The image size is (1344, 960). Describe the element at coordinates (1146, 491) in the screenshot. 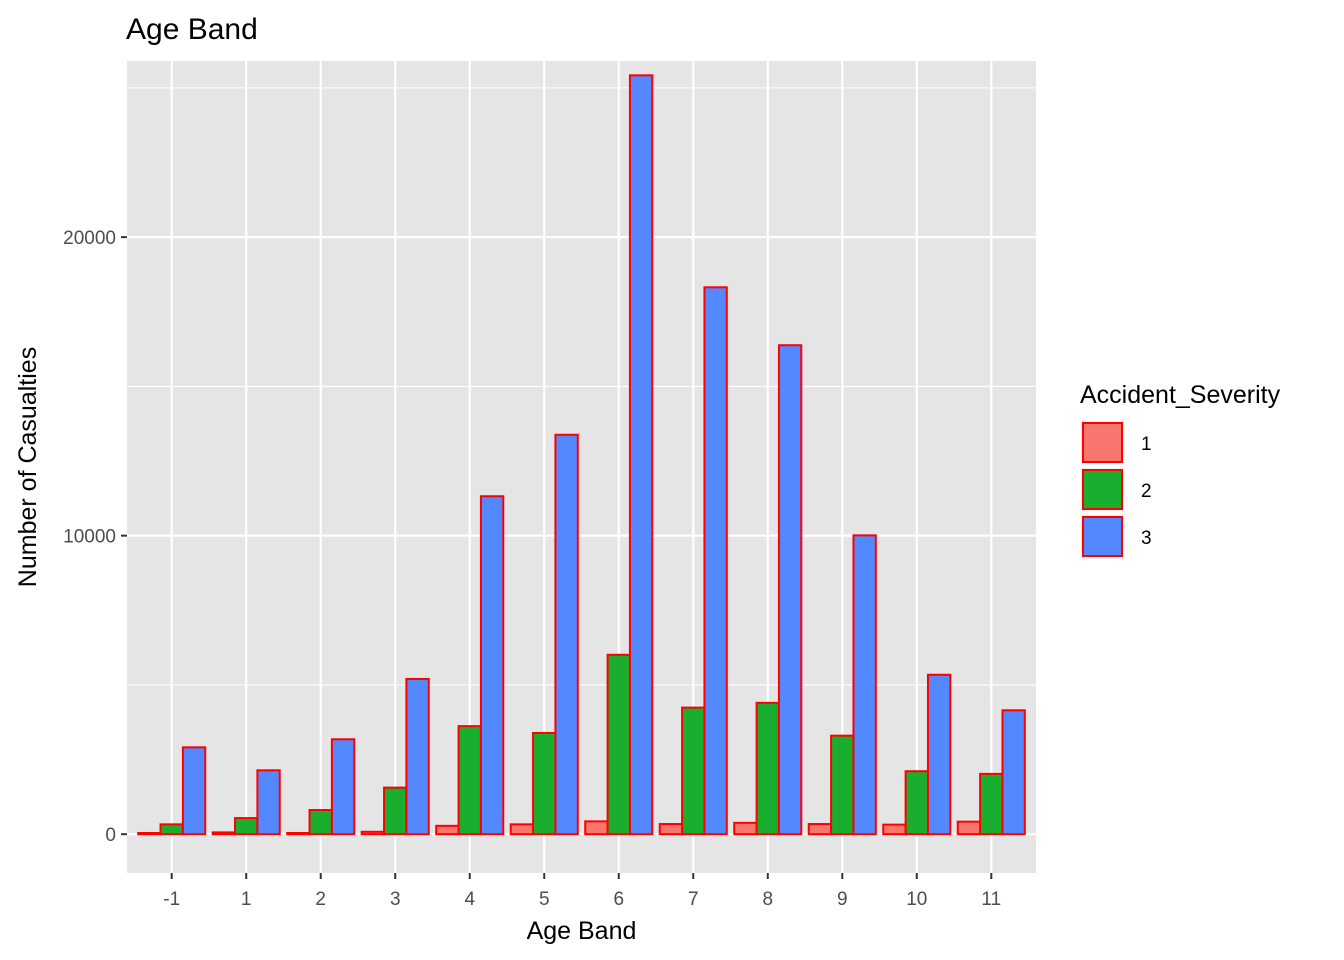

I see `legend-label-2: 2` at that location.